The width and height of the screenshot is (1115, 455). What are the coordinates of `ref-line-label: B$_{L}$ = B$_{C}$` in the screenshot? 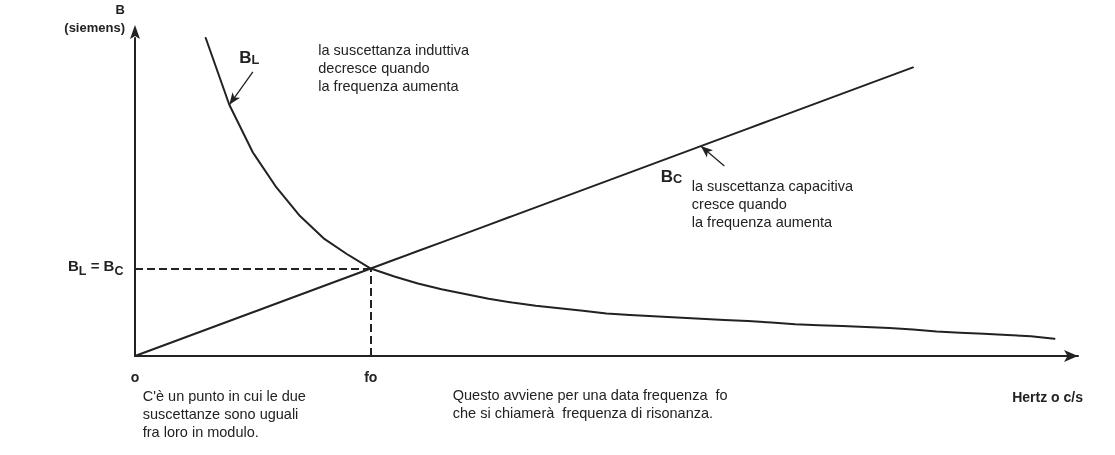 It's located at (96, 269).